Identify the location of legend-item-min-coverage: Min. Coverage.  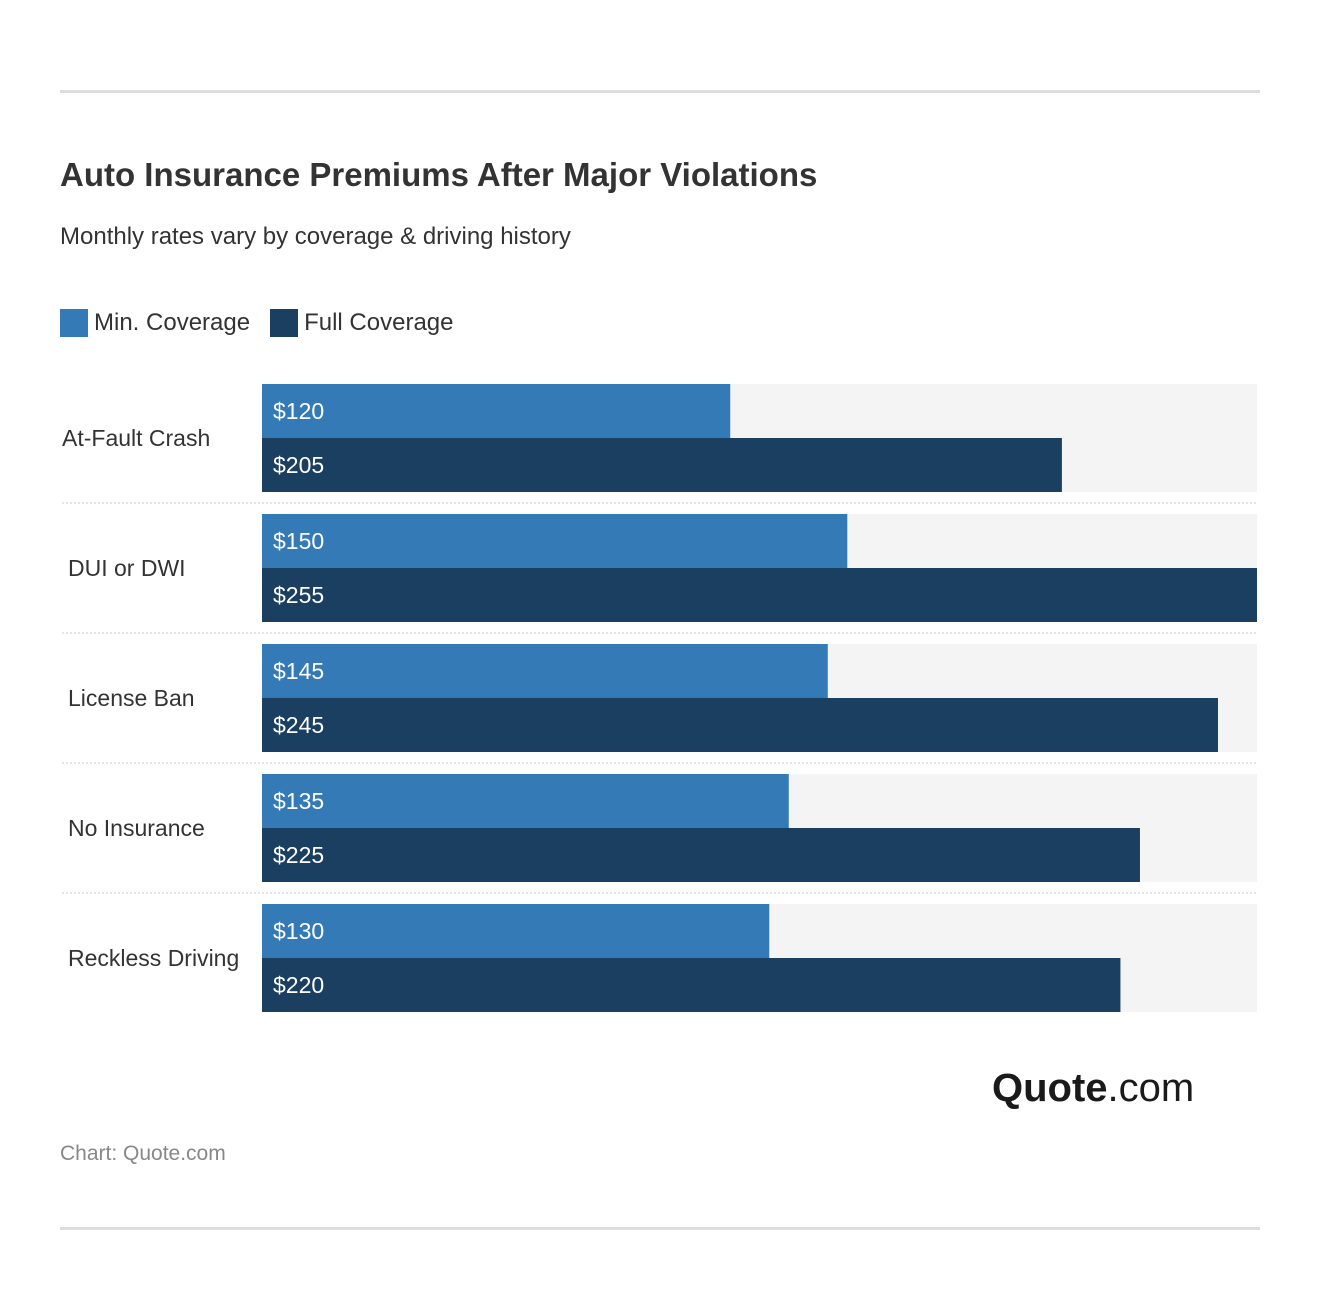
(155, 323).